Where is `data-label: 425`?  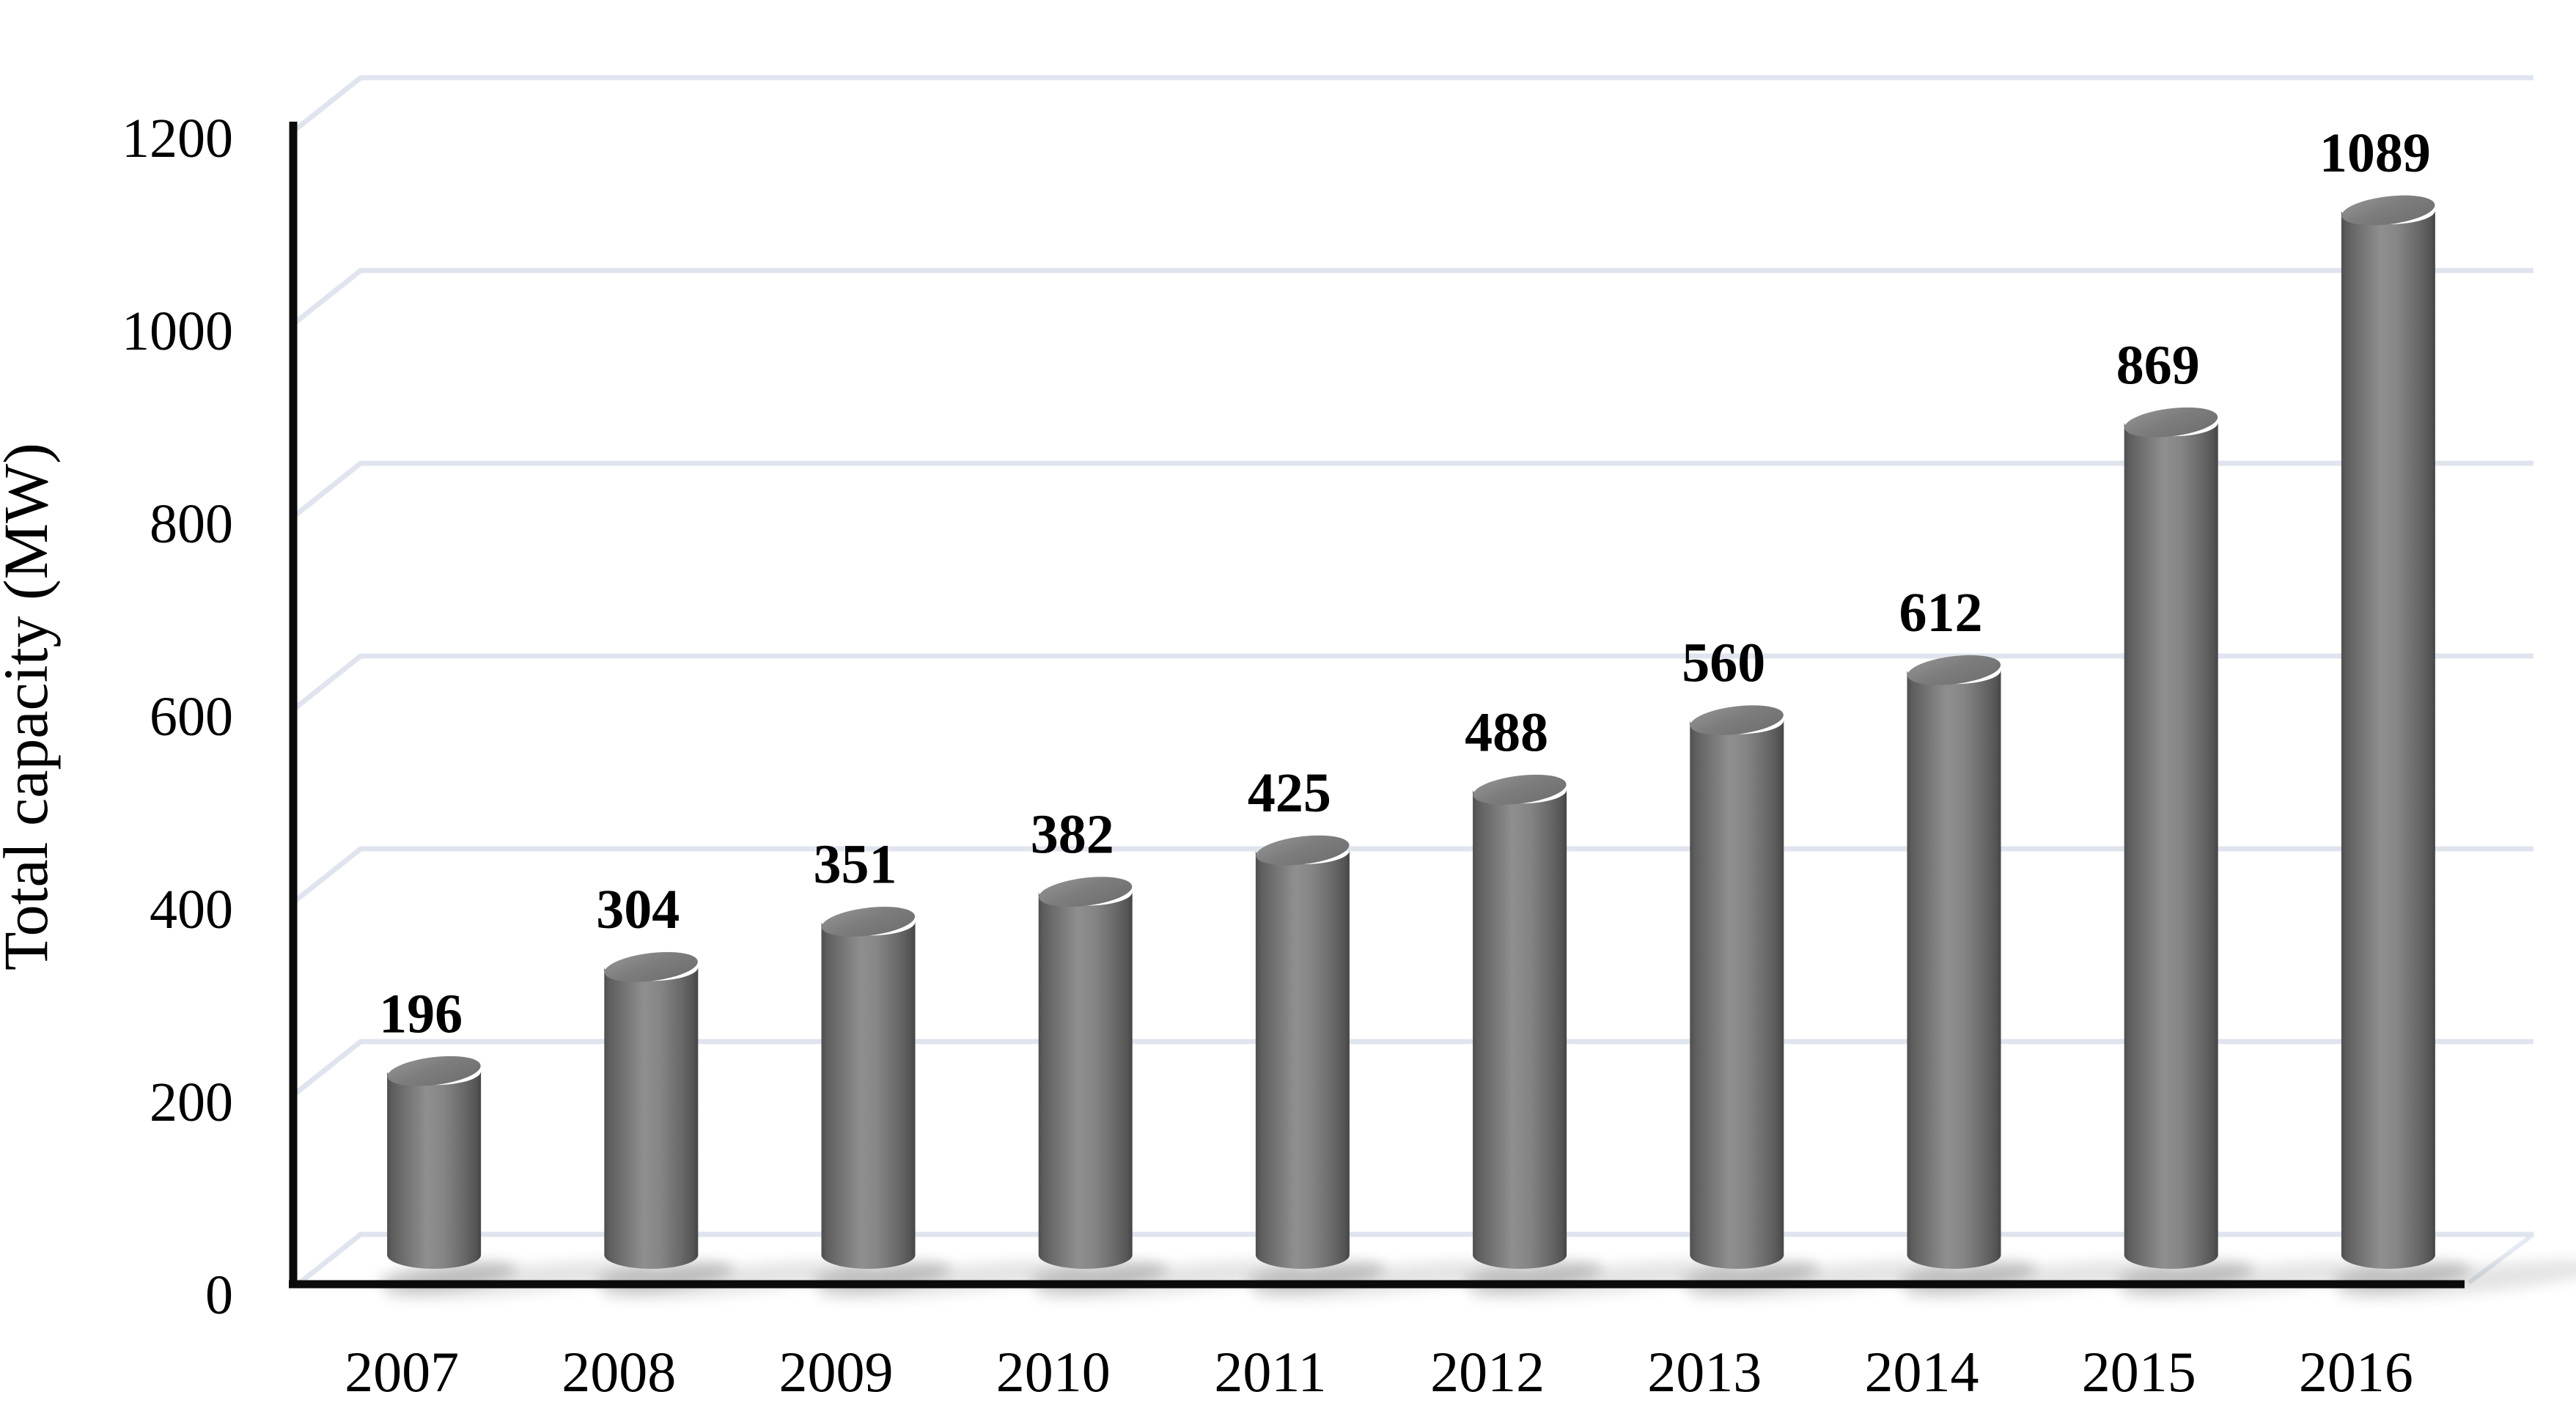 data-label: 425 is located at coordinates (1289, 793).